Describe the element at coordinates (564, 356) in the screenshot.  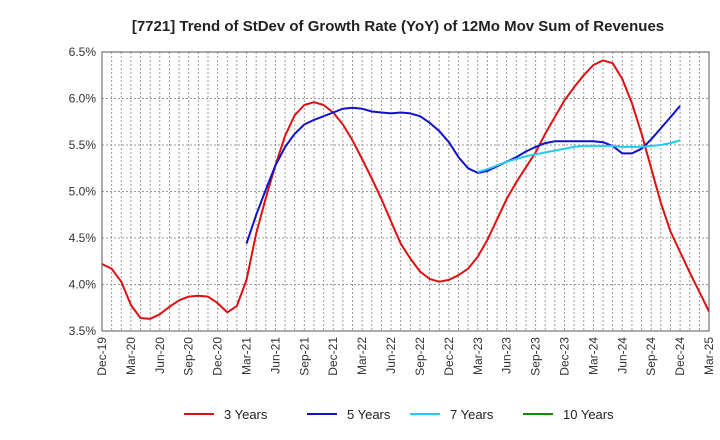
I see `x-tick-label: Dec-23` at that location.